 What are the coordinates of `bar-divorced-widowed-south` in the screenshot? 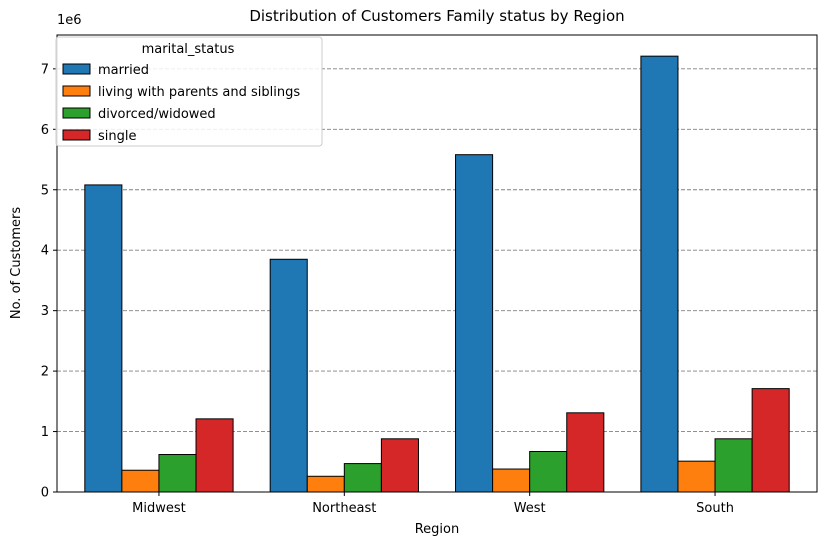 It's located at (733, 465).